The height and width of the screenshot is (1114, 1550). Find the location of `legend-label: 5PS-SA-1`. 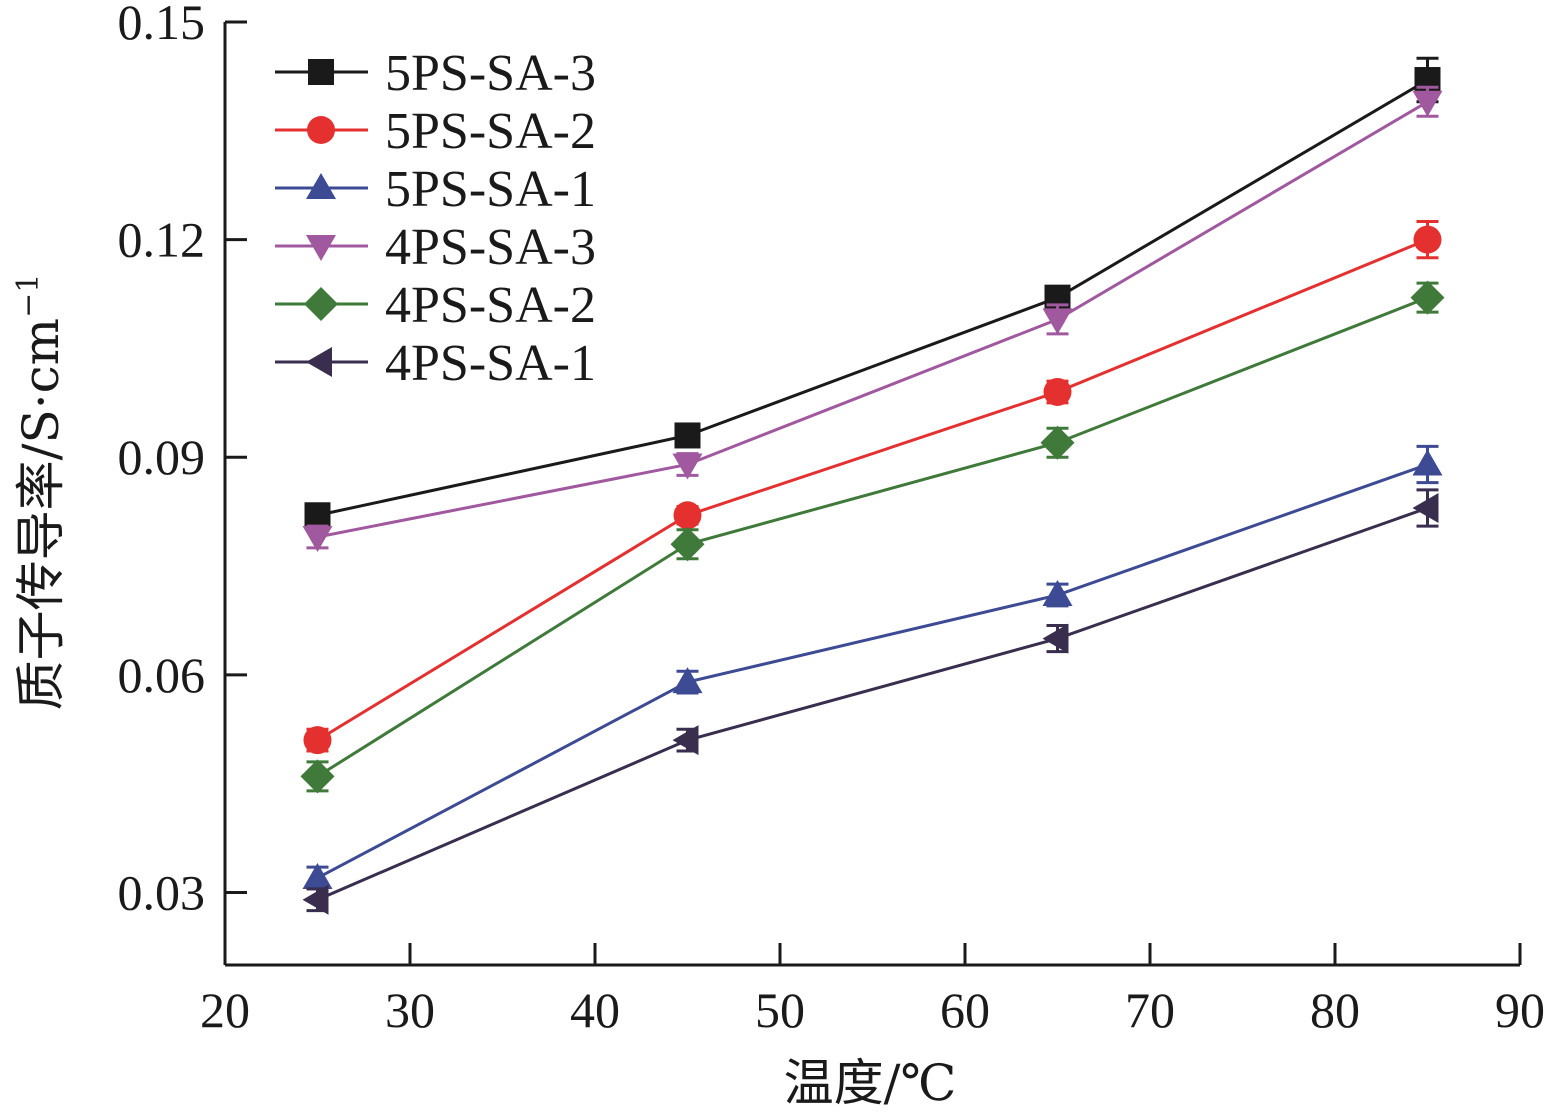

legend-label: 5PS-SA-1 is located at coordinates (490, 189).